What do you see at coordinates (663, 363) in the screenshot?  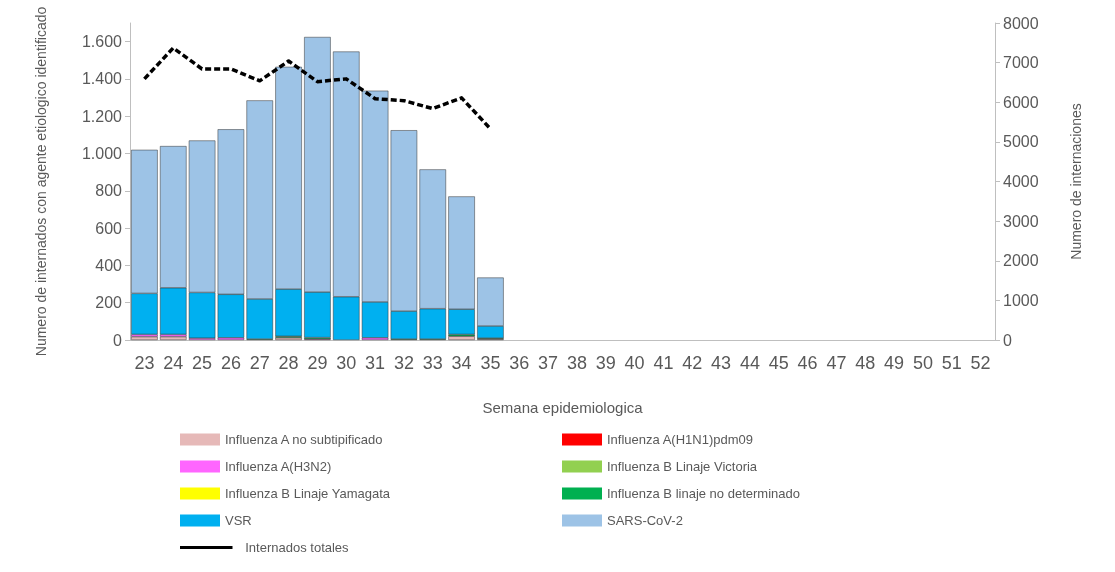 I see `x-tick-label: 41` at bounding box center [663, 363].